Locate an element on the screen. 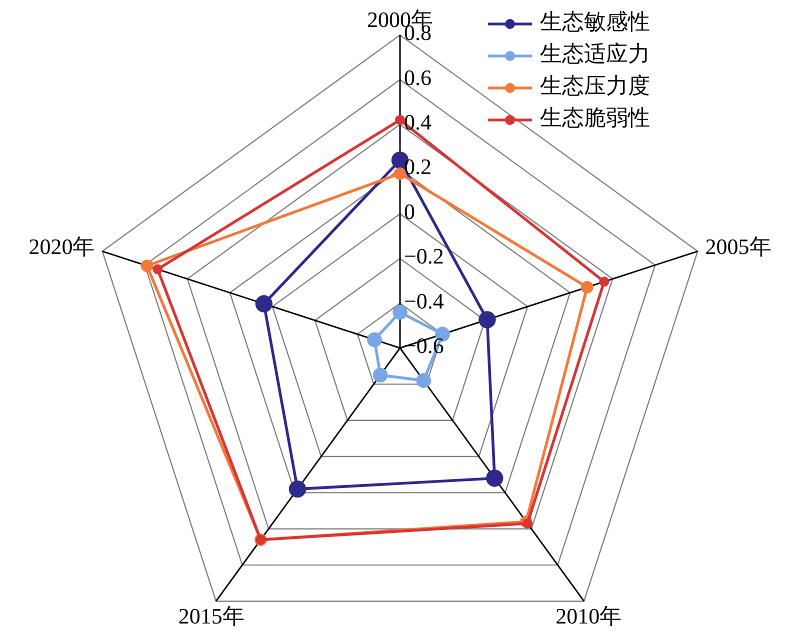  y-tick-label: 0.6 is located at coordinates (418, 77).